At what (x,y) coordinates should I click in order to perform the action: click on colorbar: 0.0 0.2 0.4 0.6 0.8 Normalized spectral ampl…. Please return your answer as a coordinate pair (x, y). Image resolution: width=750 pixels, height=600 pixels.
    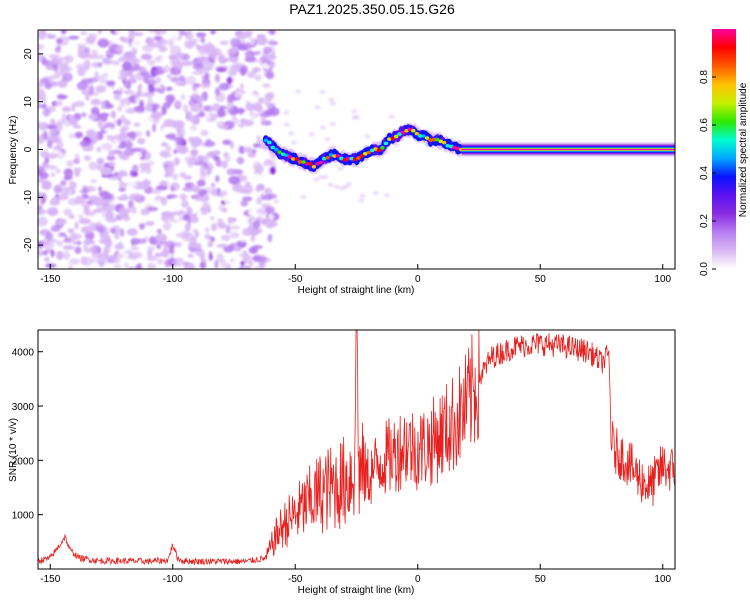
    Looking at the image, I should click on (724, 152).